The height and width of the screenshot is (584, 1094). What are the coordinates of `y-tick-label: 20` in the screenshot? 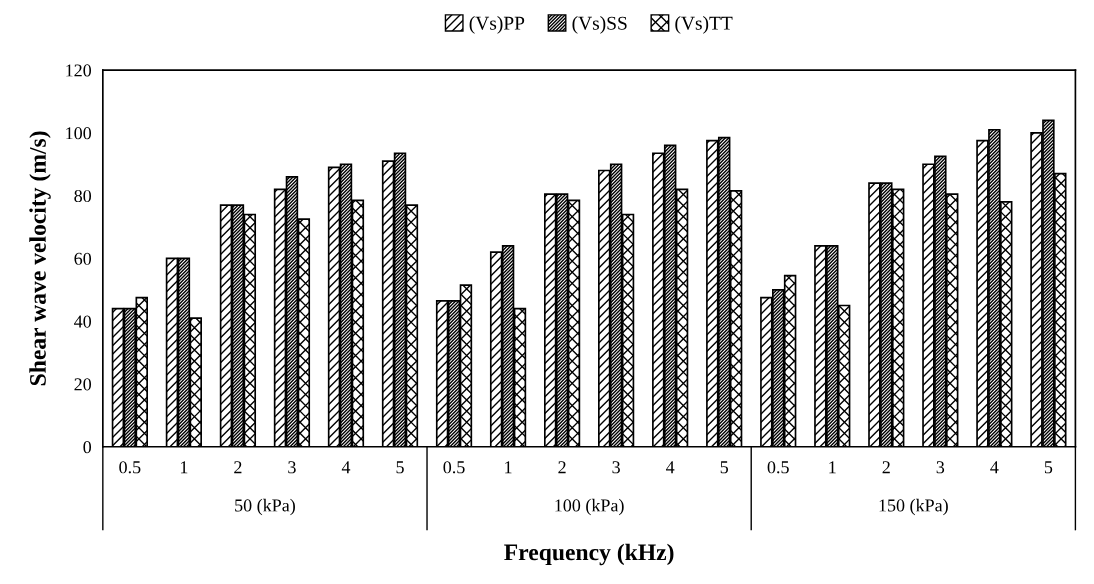 It's located at (83, 384).